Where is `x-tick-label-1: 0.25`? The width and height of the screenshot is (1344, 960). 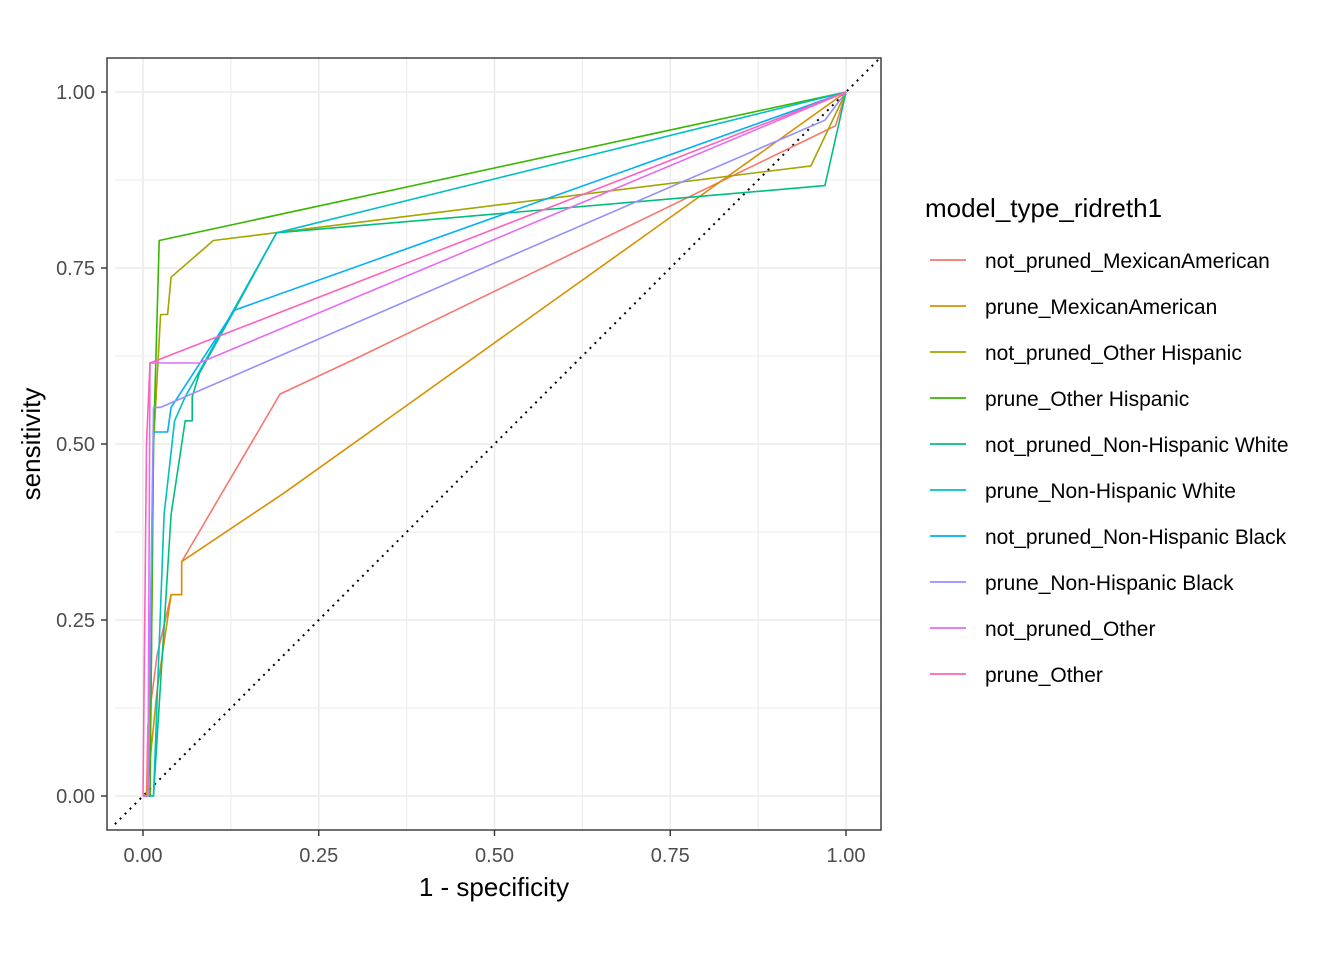
x-tick-label-1: 0.25 is located at coordinates (318, 856).